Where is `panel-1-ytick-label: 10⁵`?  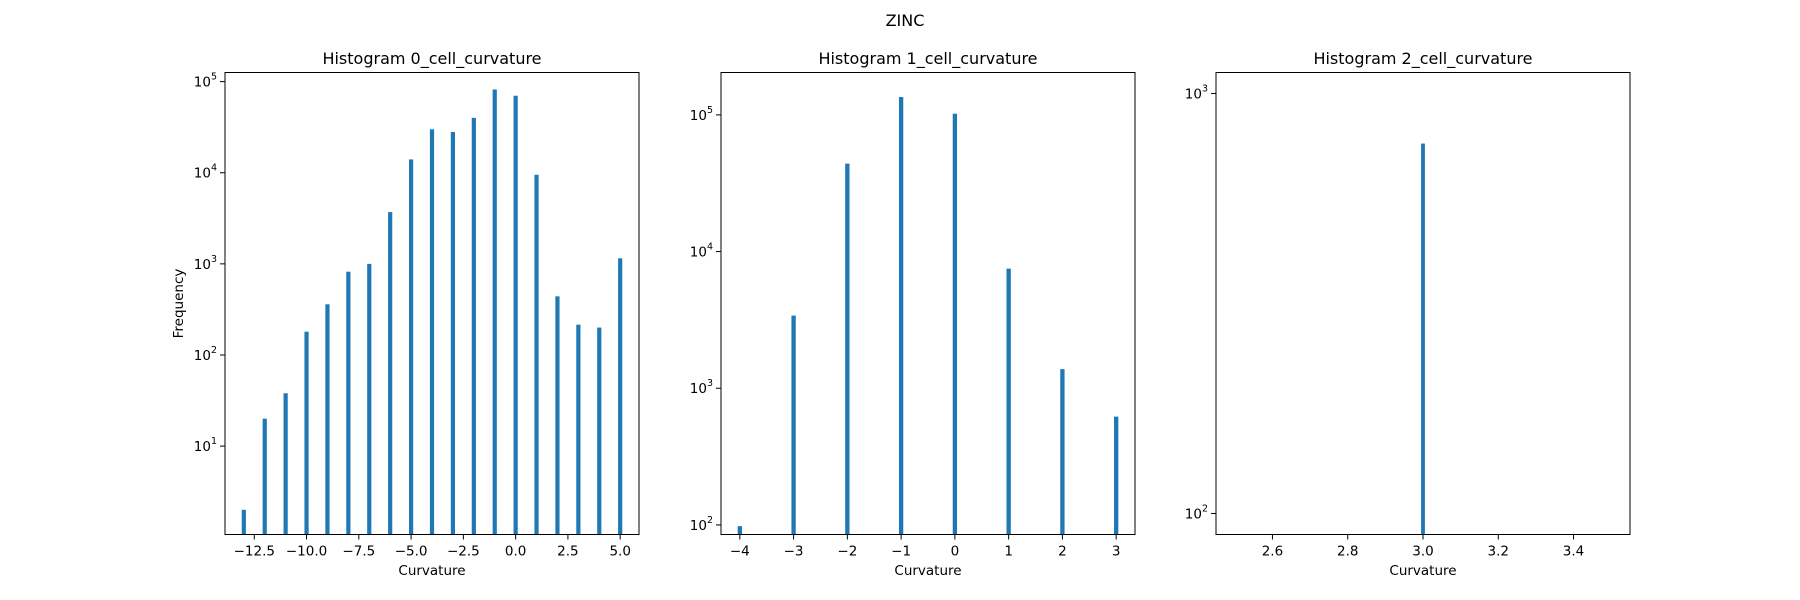
panel-1-ytick-label: 10⁵ is located at coordinates (701, 114).